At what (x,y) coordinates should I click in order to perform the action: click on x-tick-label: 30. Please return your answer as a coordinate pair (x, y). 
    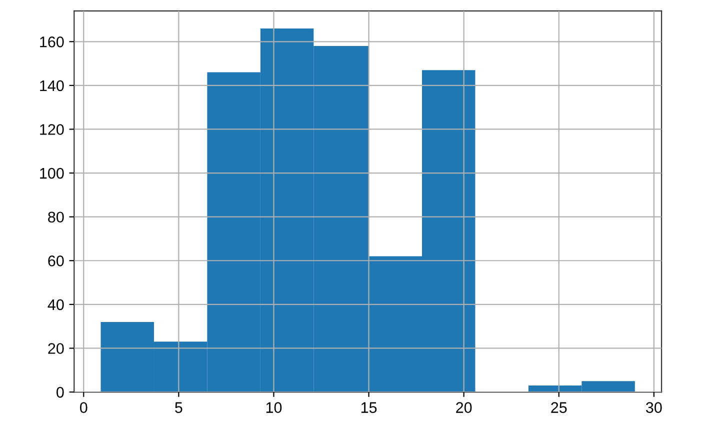
    Looking at the image, I should click on (654, 407).